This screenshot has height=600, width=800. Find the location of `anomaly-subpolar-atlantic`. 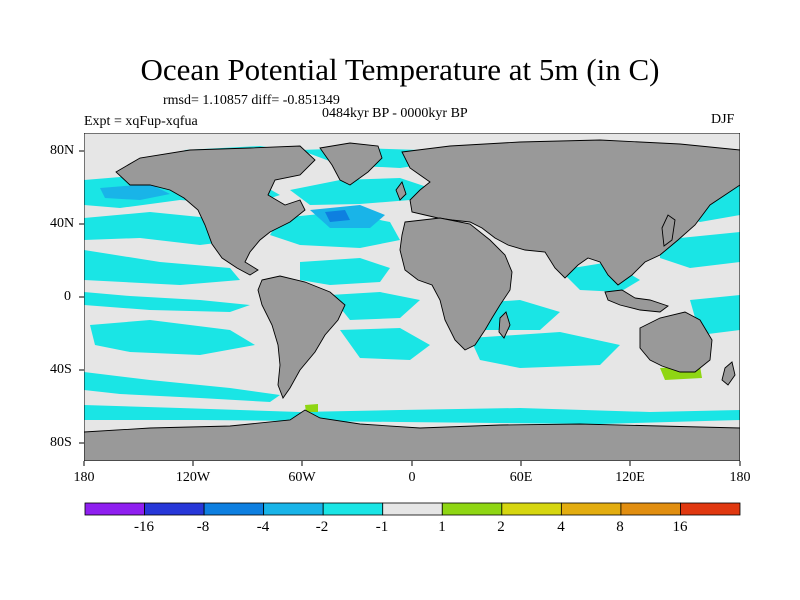

anomaly-subpolar-atlantic is located at coordinates (360, 191).